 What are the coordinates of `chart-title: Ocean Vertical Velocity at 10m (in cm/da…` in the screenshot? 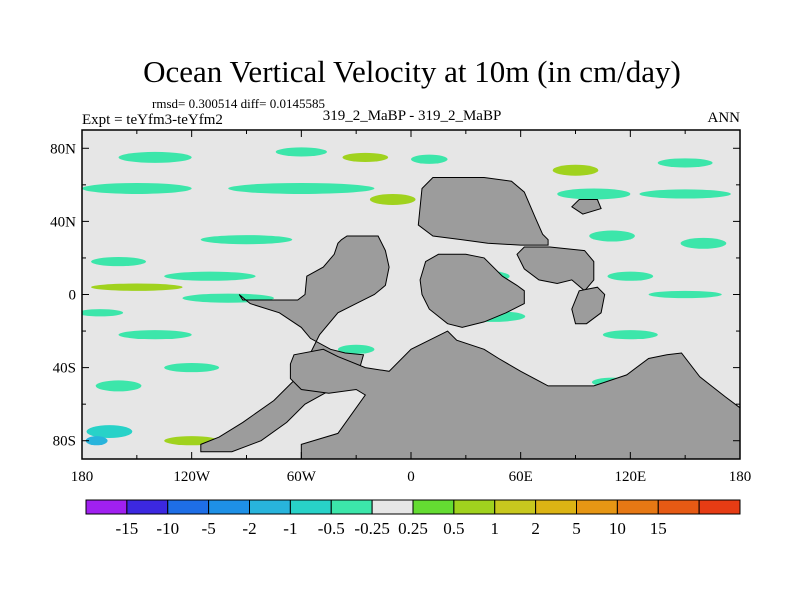 It's located at (412, 71).